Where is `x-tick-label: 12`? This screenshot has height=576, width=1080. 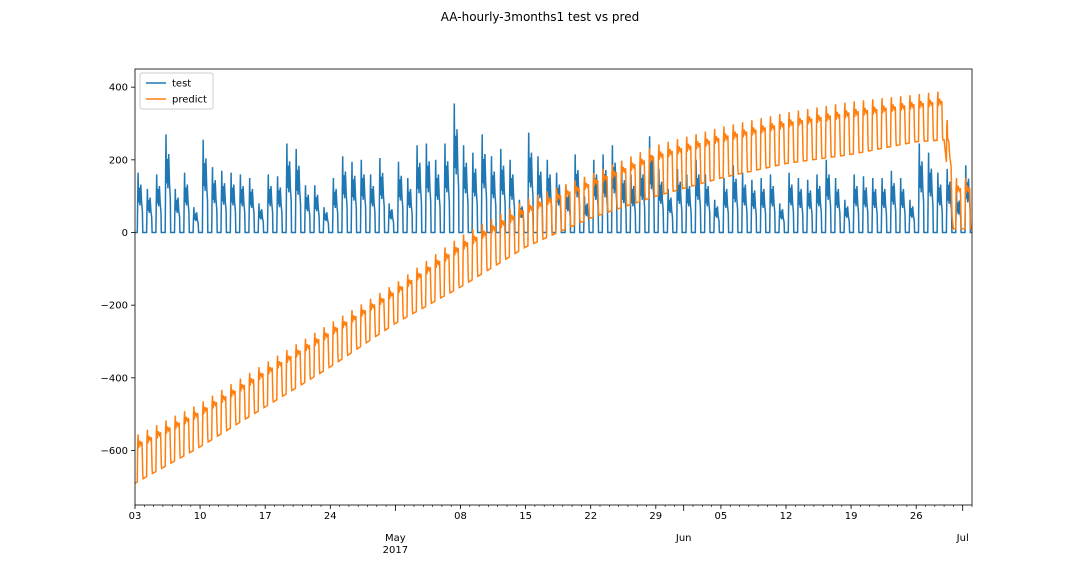
x-tick-label: 12 is located at coordinates (786, 516).